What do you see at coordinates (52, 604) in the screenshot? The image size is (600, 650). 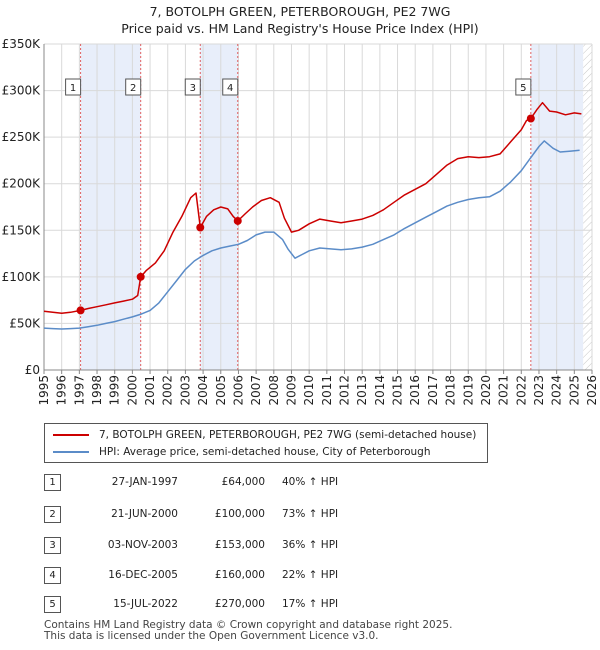 I see `transaction-number: 5` at bounding box center [52, 604].